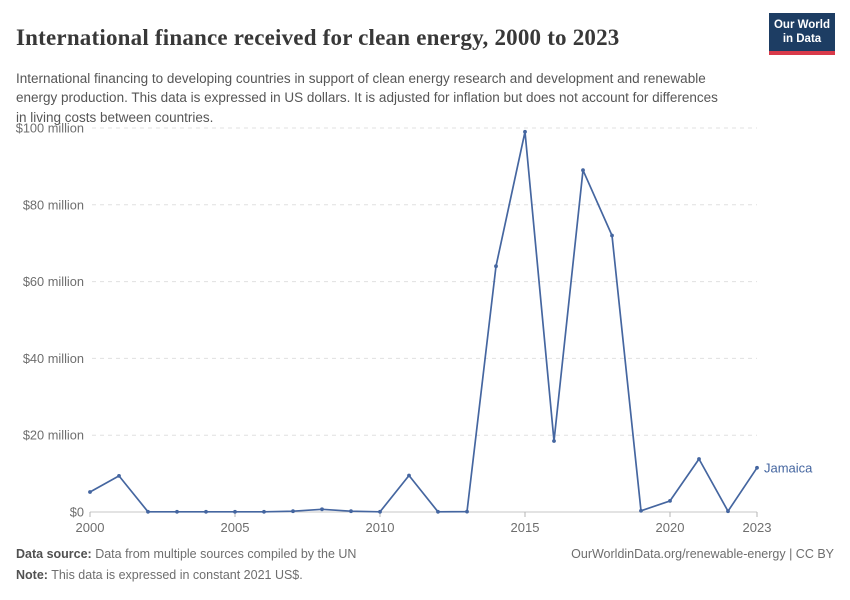 The image size is (850, 600). What do you see at coordinates (757, 527) in the screenshot?
I see `x-tick-label: 2023` at bounding box center [757, 527].